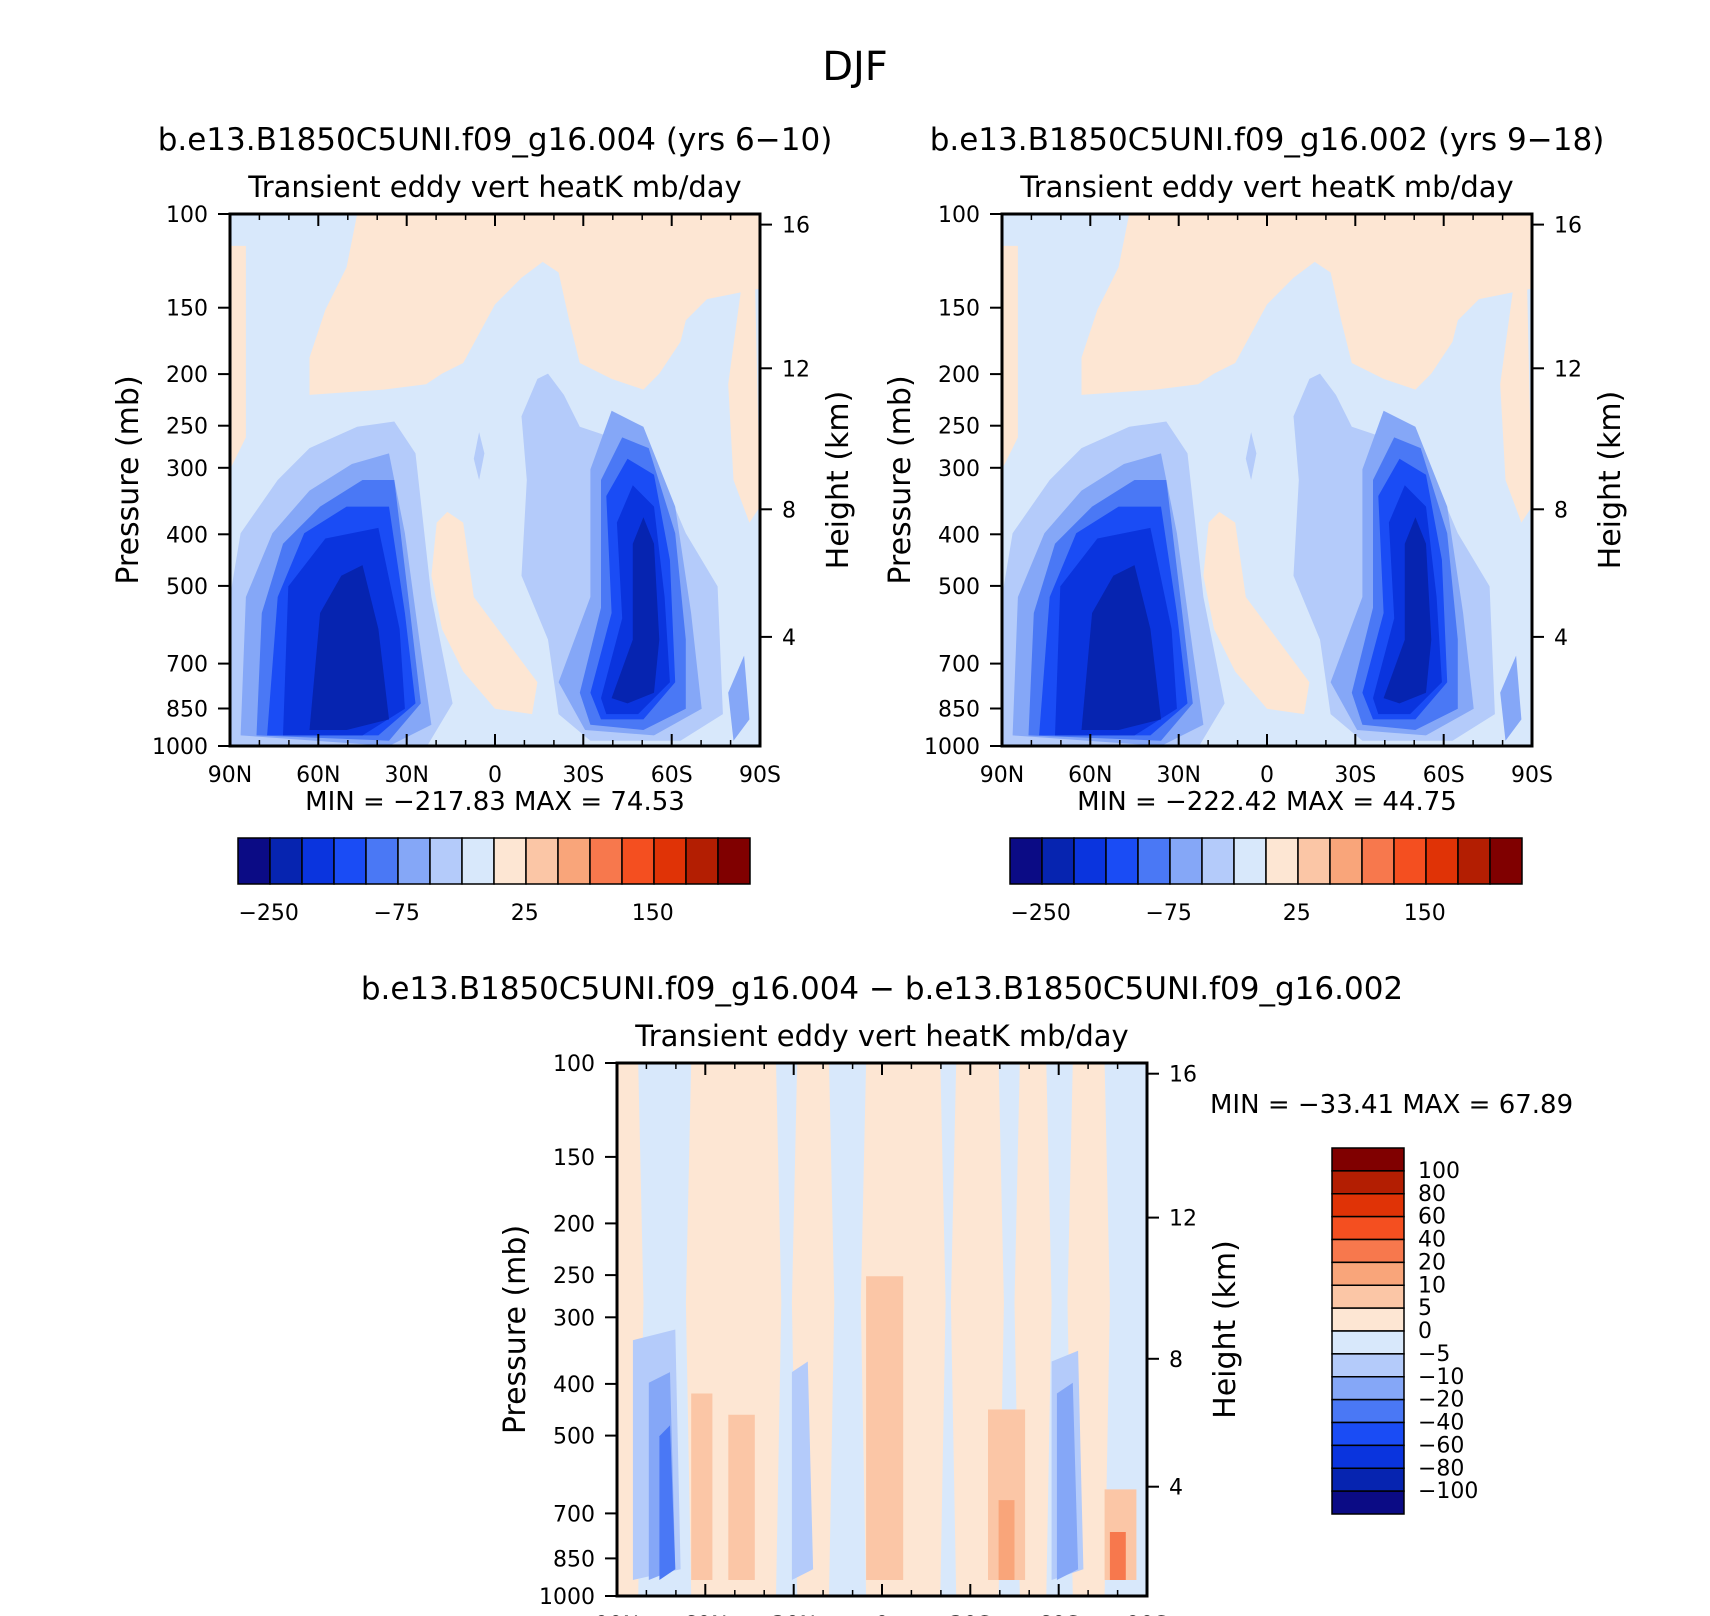 The height and width of the screenshot is (1616, 1710). Describe the element at coordinates (1251, 456) in the screenshot. I see `contour-small-negative` at that location.